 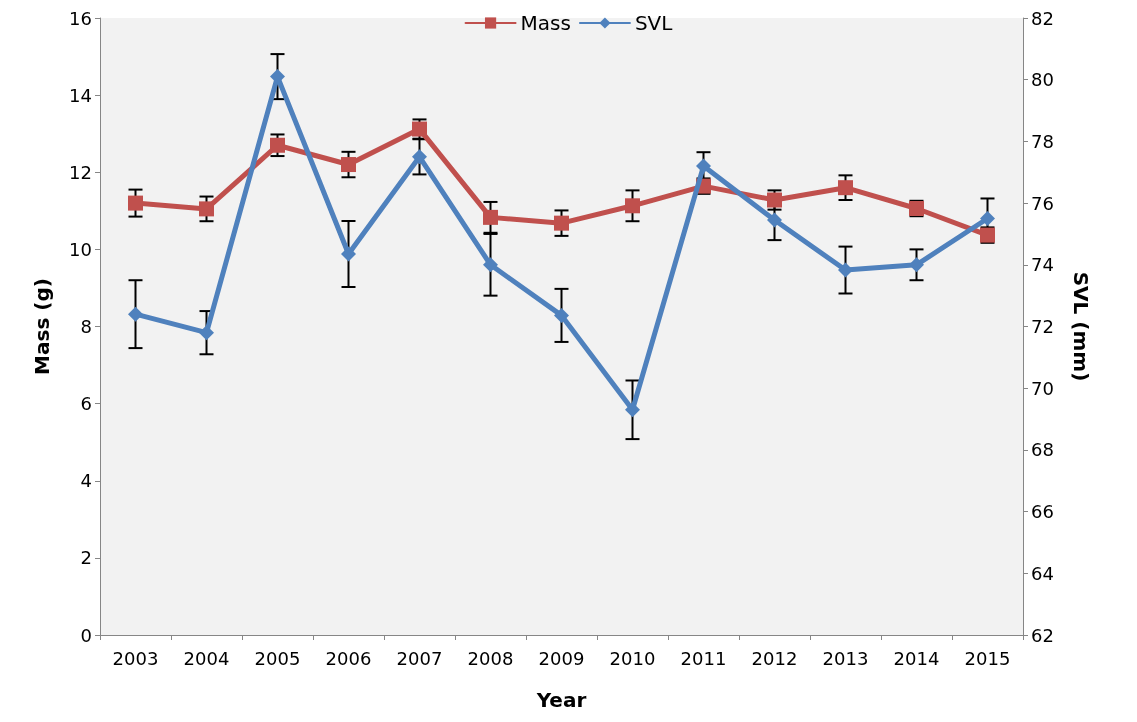 I want to click on y2-tick-label: 72, so click(x=1042, y=326).